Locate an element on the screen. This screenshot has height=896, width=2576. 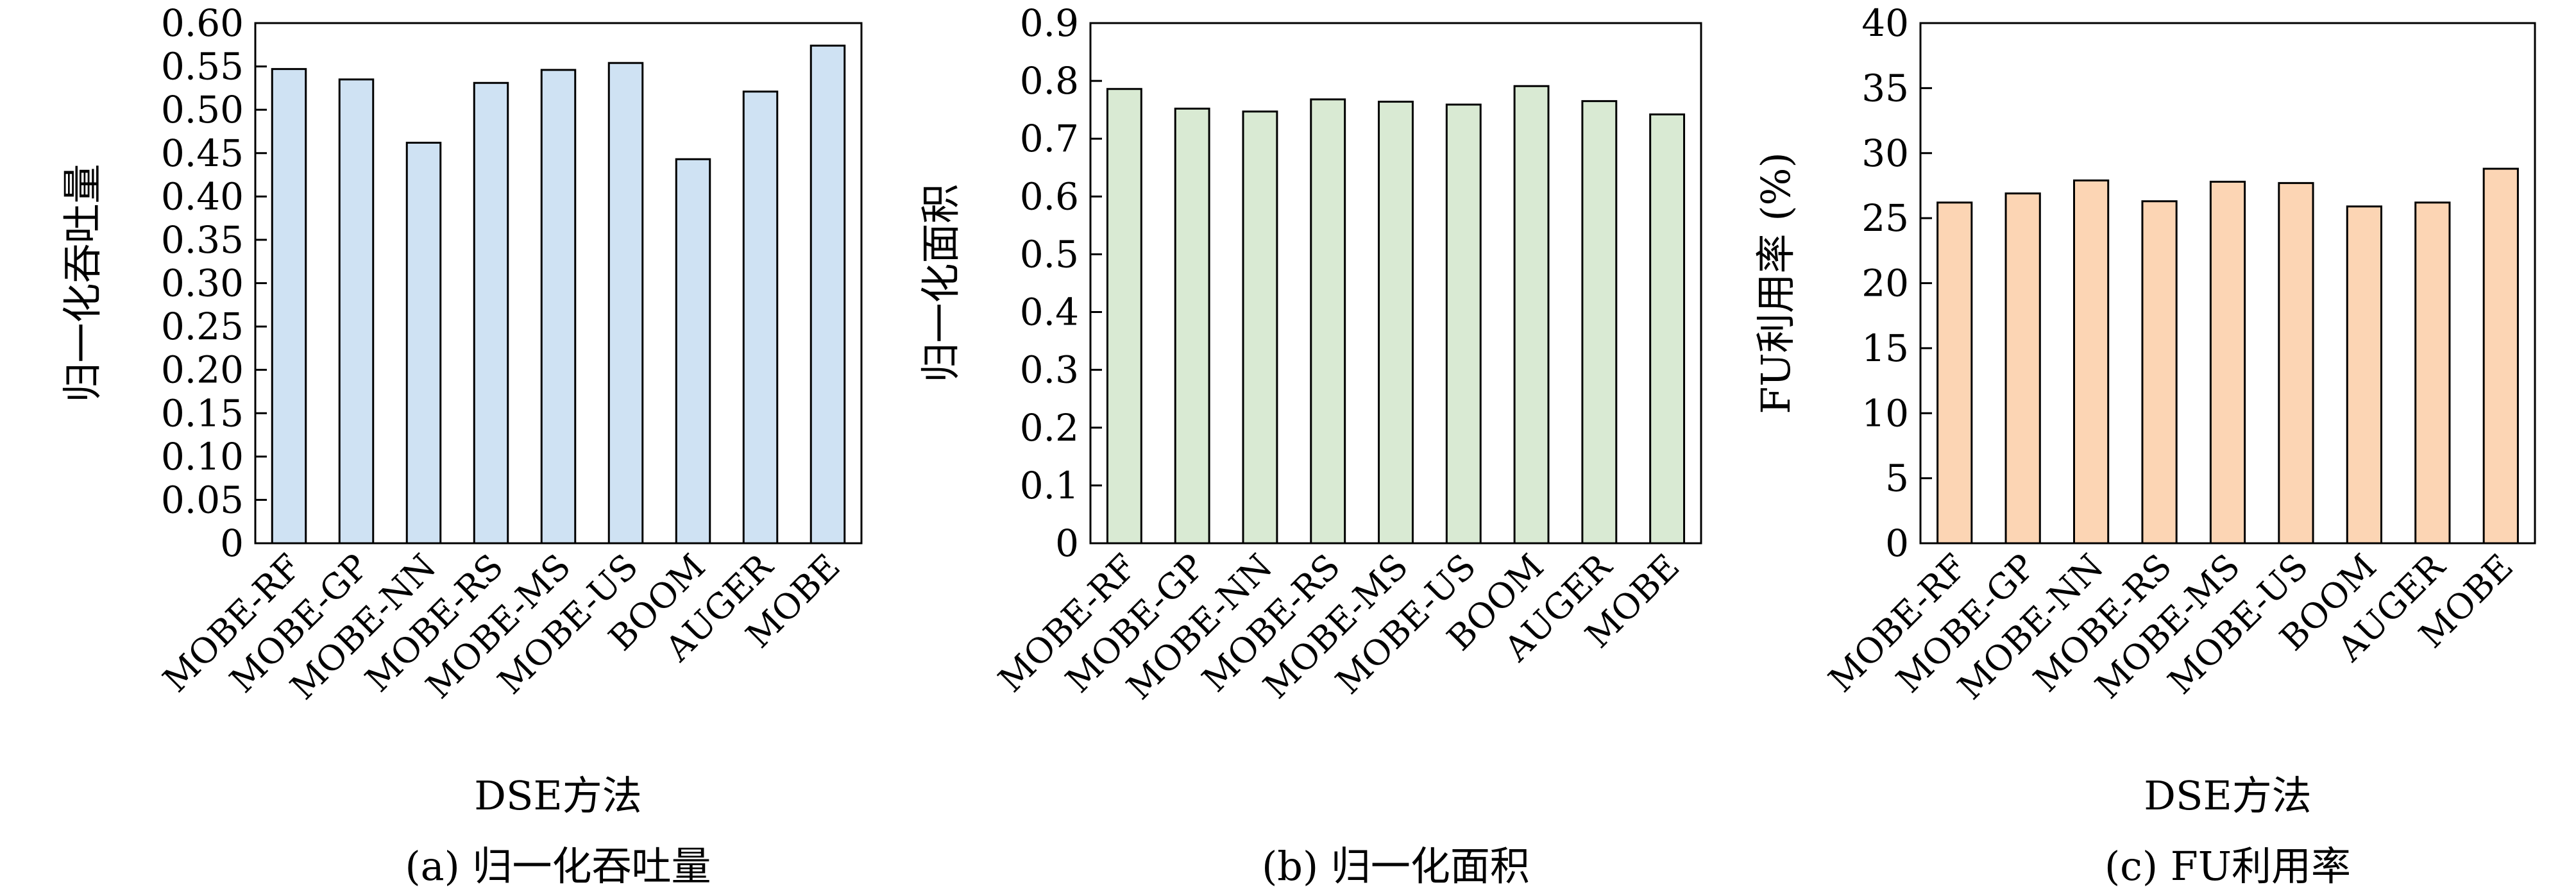
y-tick-label: 0.10 is located at coordinates (202, 456).